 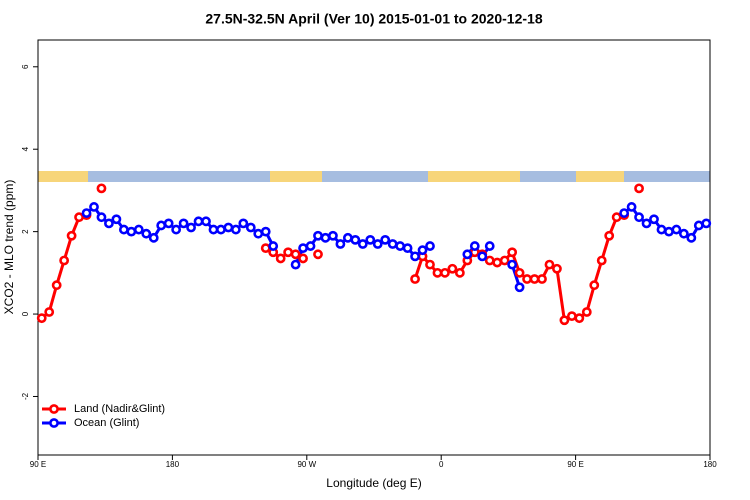 What do you see at coordinates (25, 313) in the screenshot?
I see `y-tick-label: 0` at bounding box center [25, 313].